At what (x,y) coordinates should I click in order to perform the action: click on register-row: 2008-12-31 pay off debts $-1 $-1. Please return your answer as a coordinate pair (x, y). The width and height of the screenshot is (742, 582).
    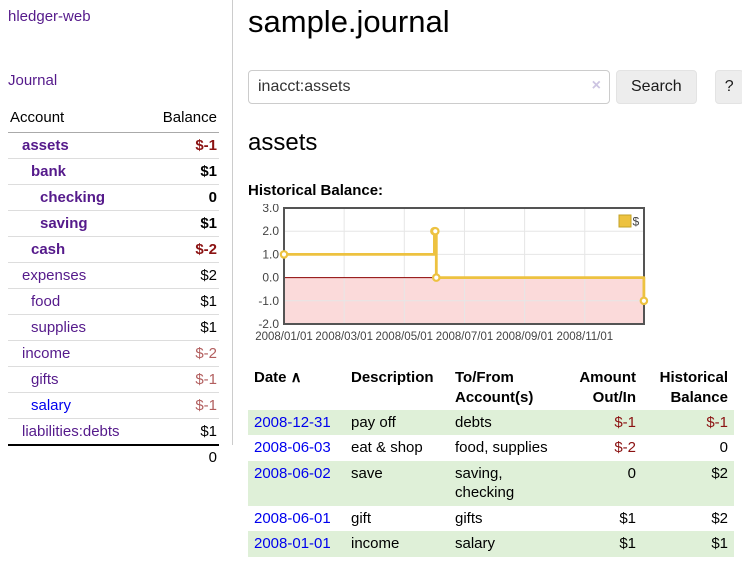
    Looking at the image, I should click on (491, 422).